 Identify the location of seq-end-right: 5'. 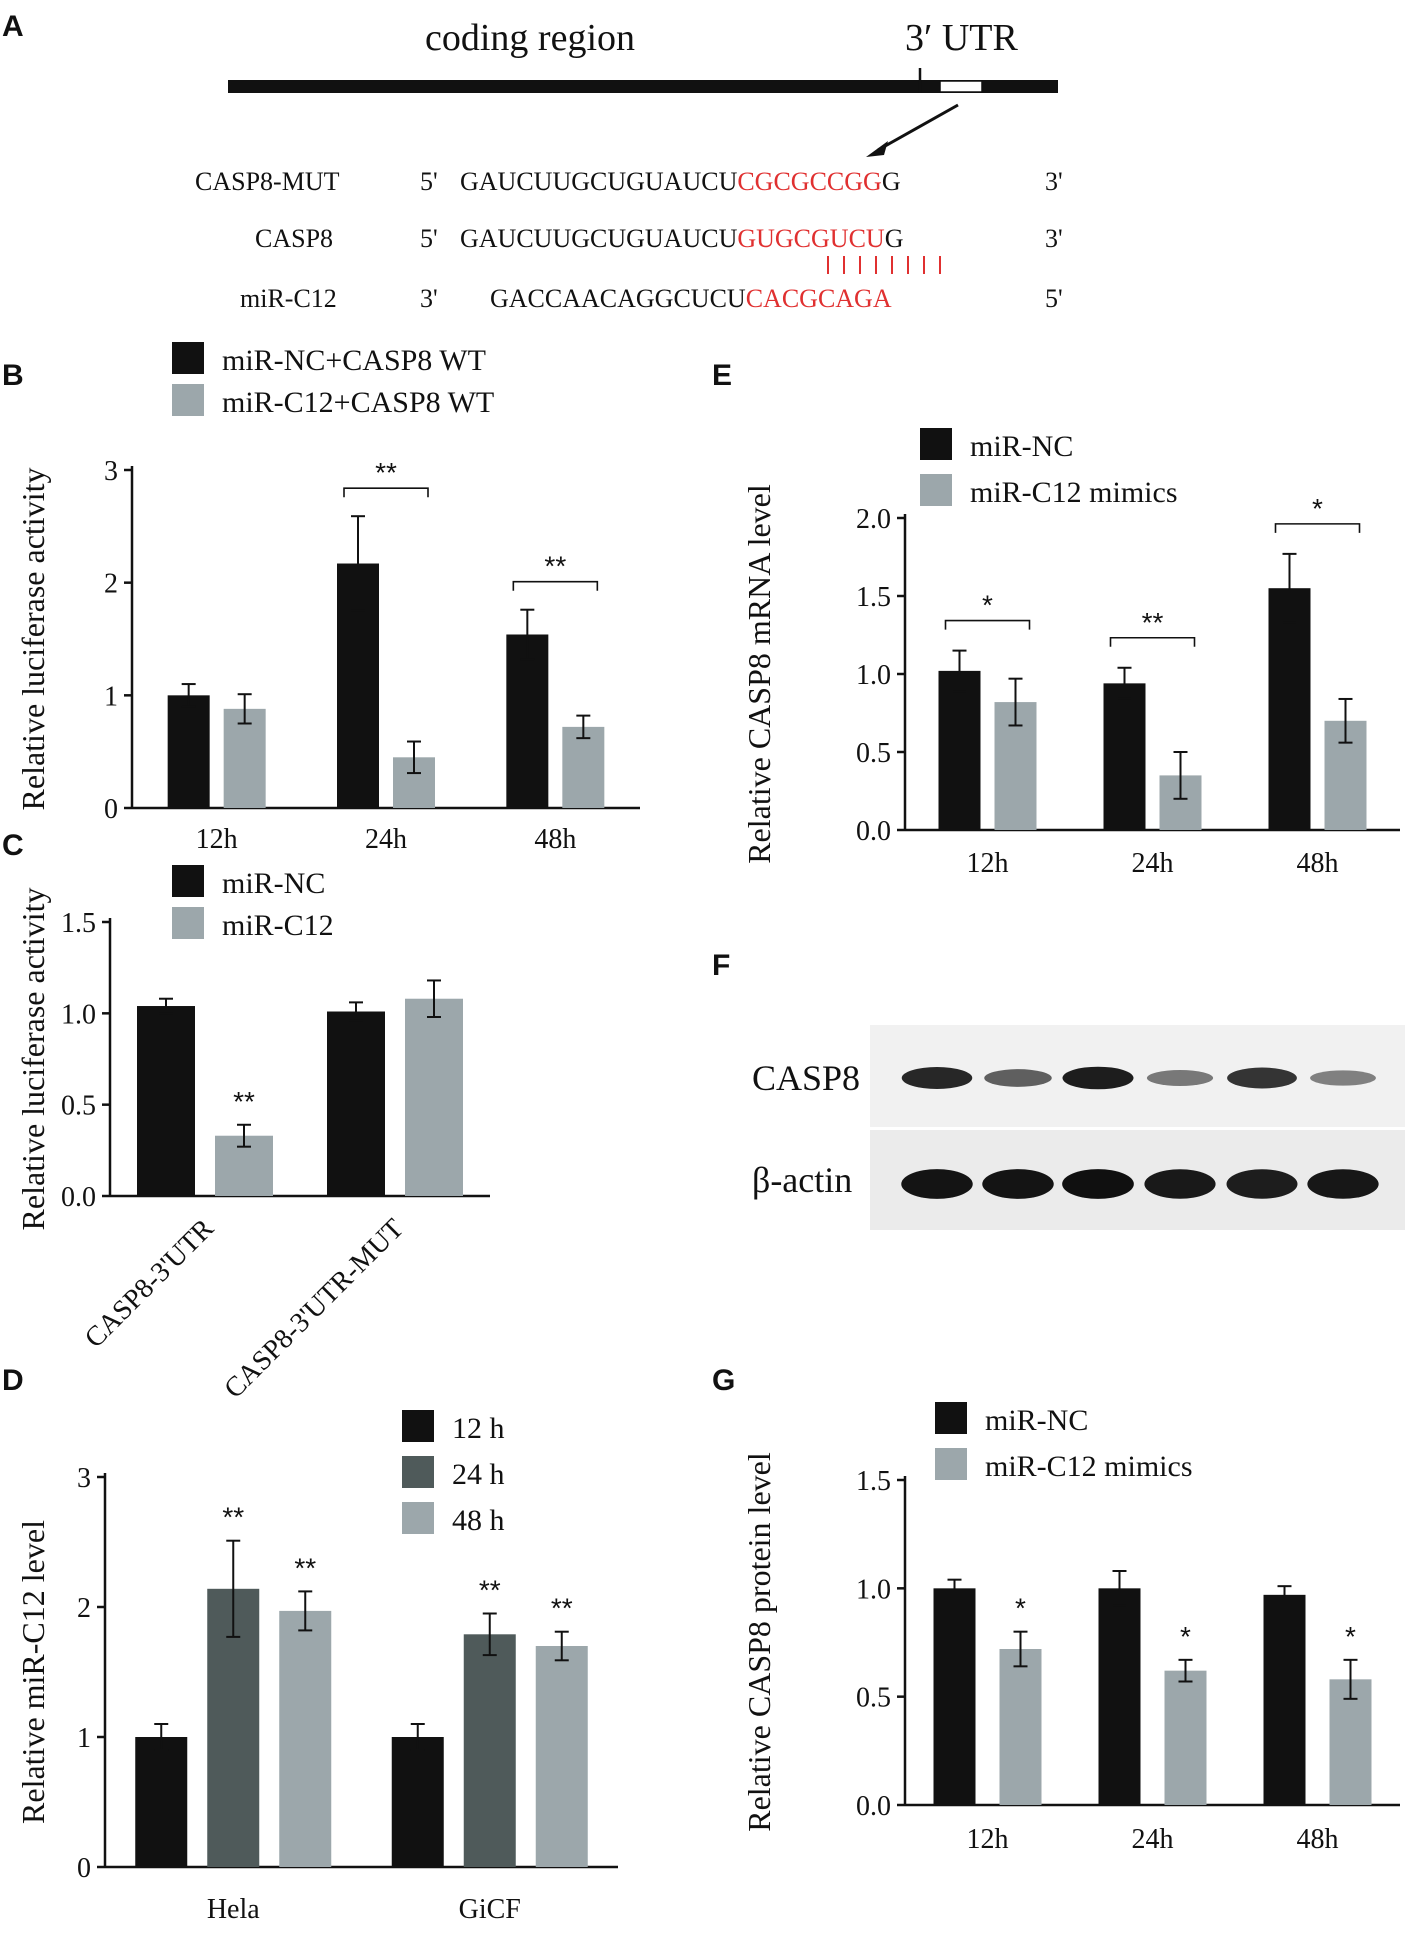
(1054, 298).